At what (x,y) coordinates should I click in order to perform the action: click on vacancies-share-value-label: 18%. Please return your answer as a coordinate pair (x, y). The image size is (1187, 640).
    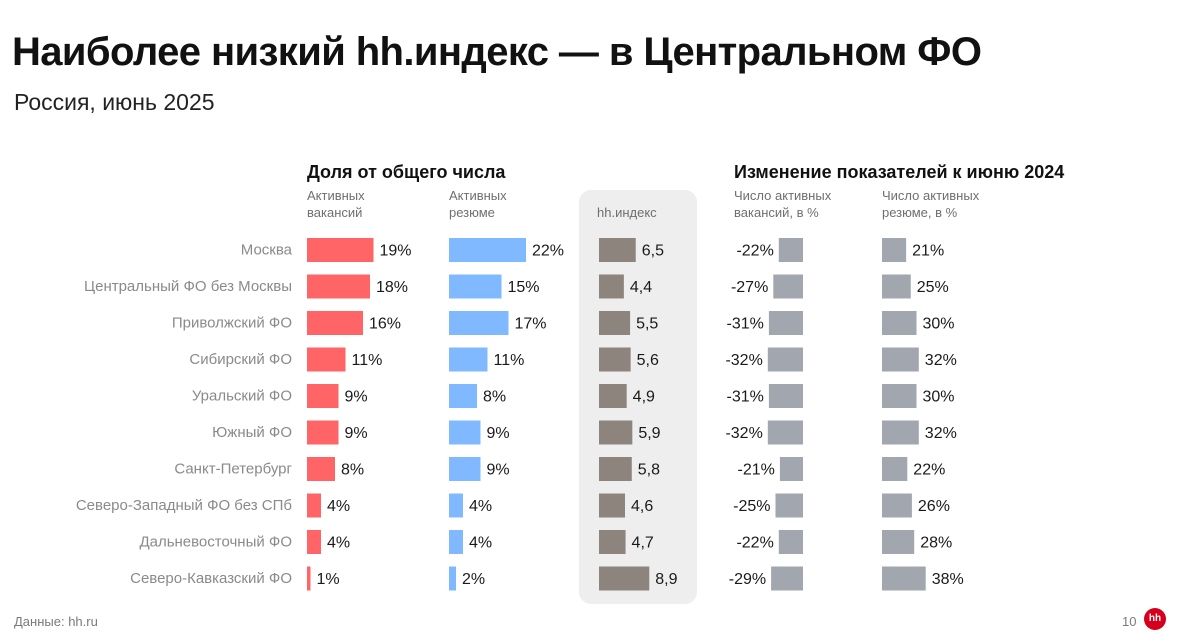
    Looking at the image, I should click on (392, 287).